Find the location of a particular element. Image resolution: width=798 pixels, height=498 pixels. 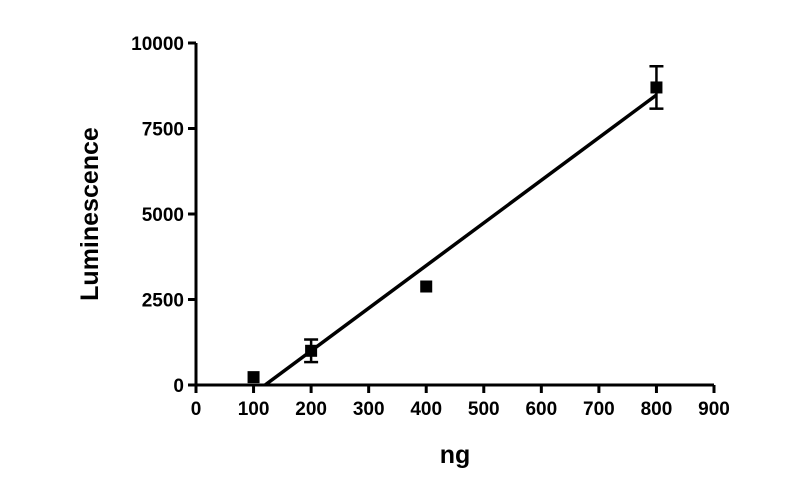

x-tick-label: 900 is located at coordinates (714, 409).